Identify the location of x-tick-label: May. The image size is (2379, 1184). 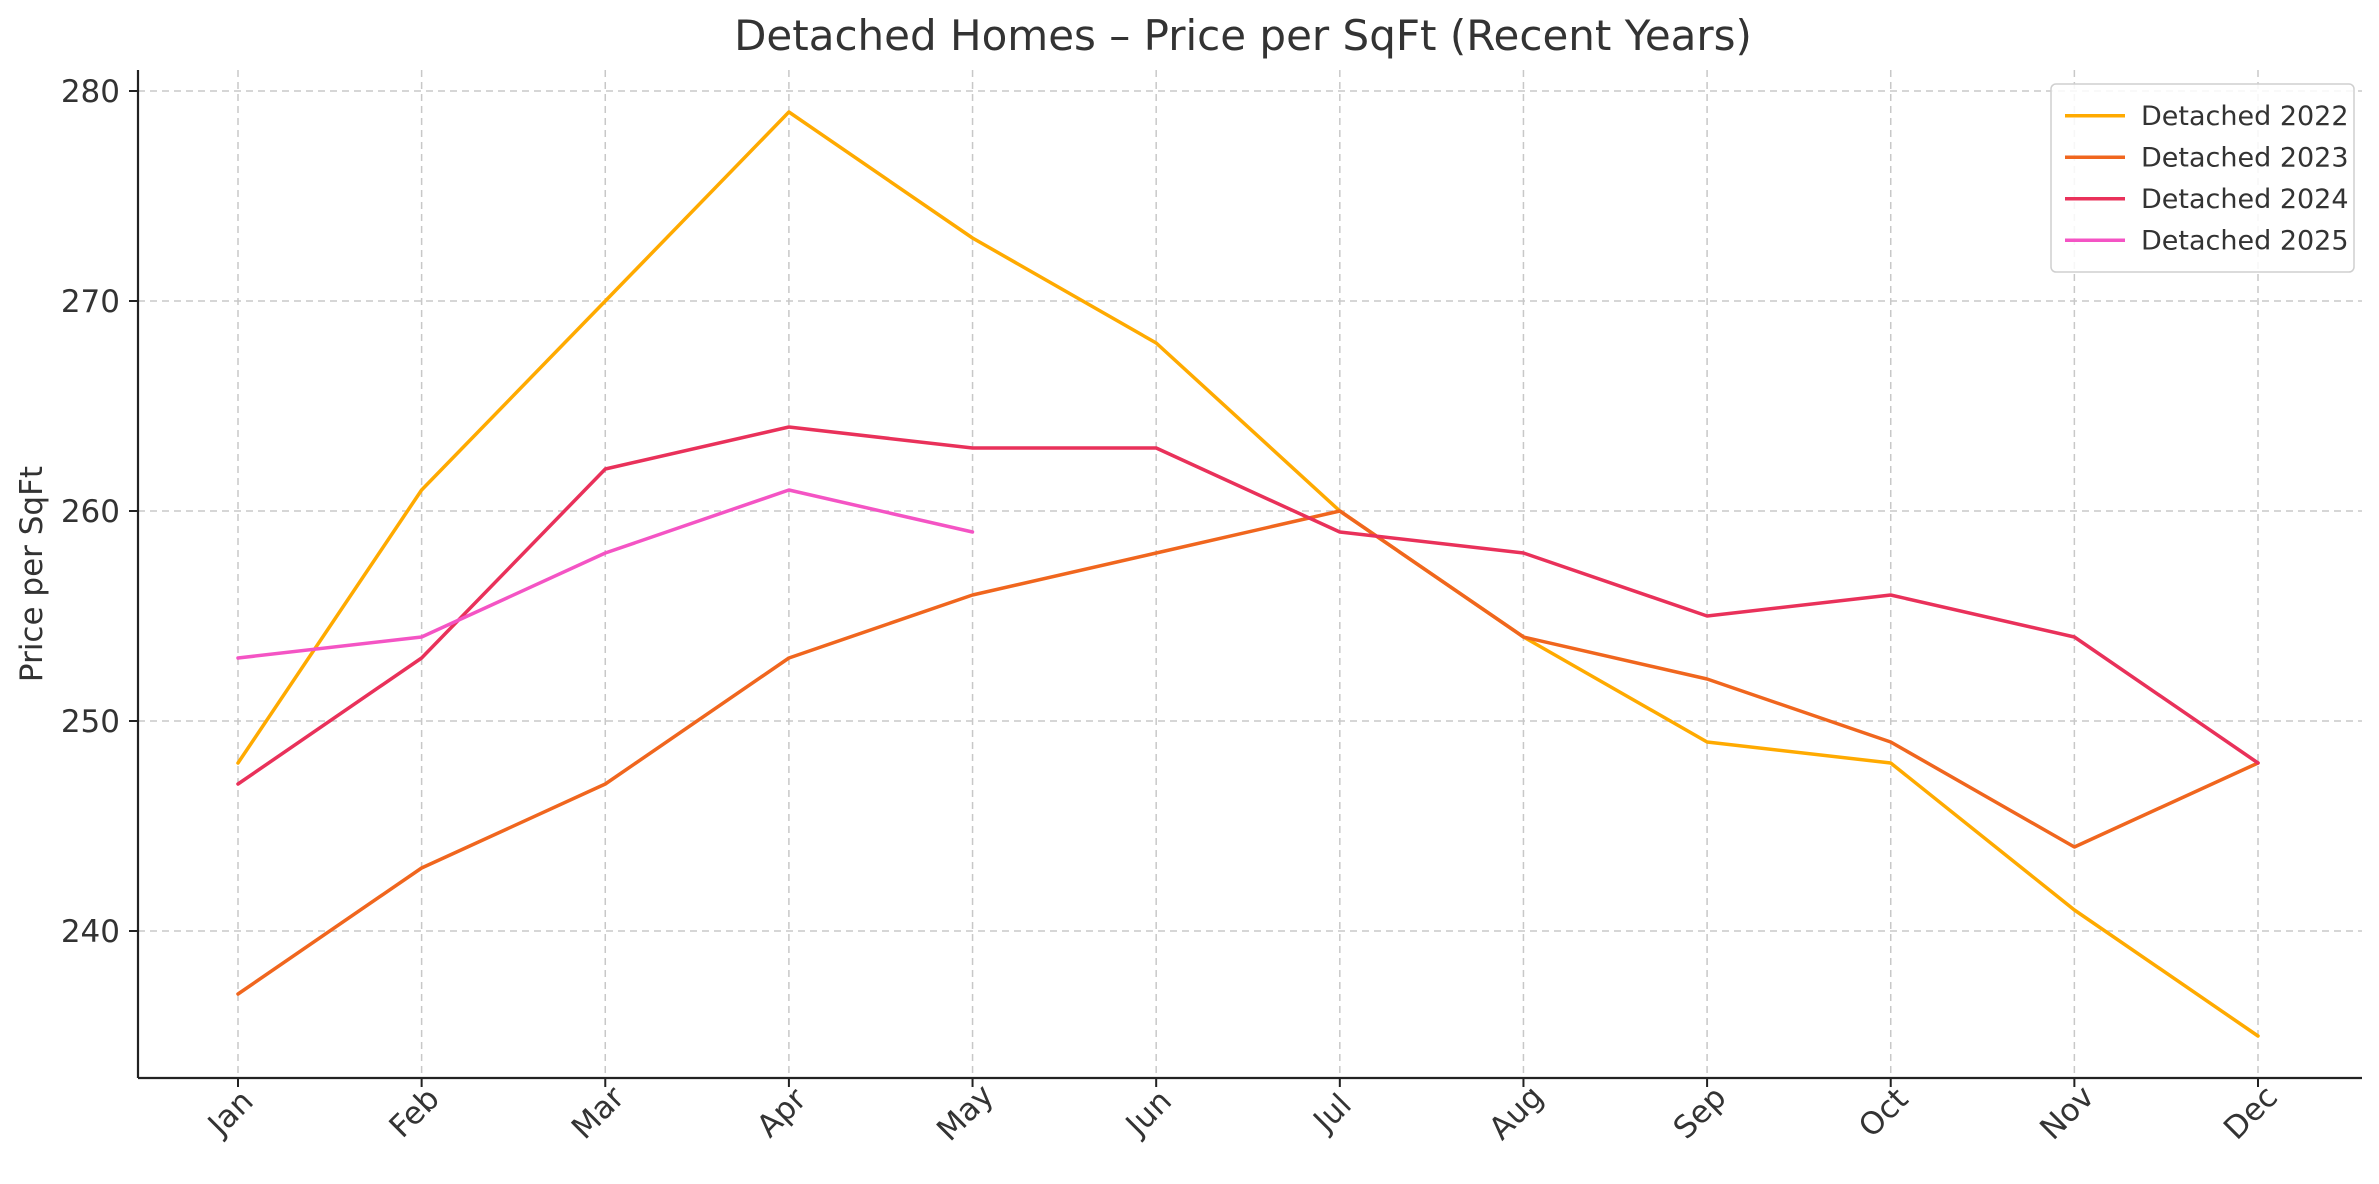
(965, 1113).